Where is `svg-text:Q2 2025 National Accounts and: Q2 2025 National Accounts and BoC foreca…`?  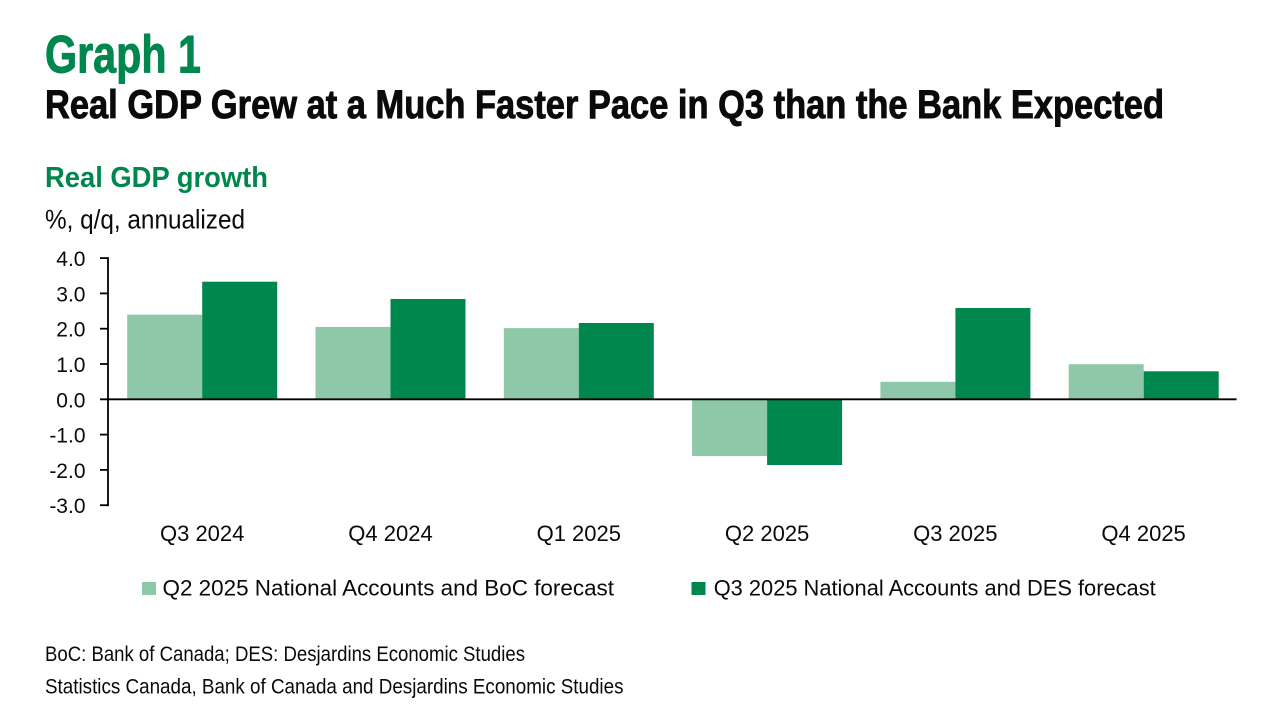
svg-text:Q2 2025 National Accounts and: Q2 2025 National Accounts and BoC foreca… is located at coordinates (389, 588).